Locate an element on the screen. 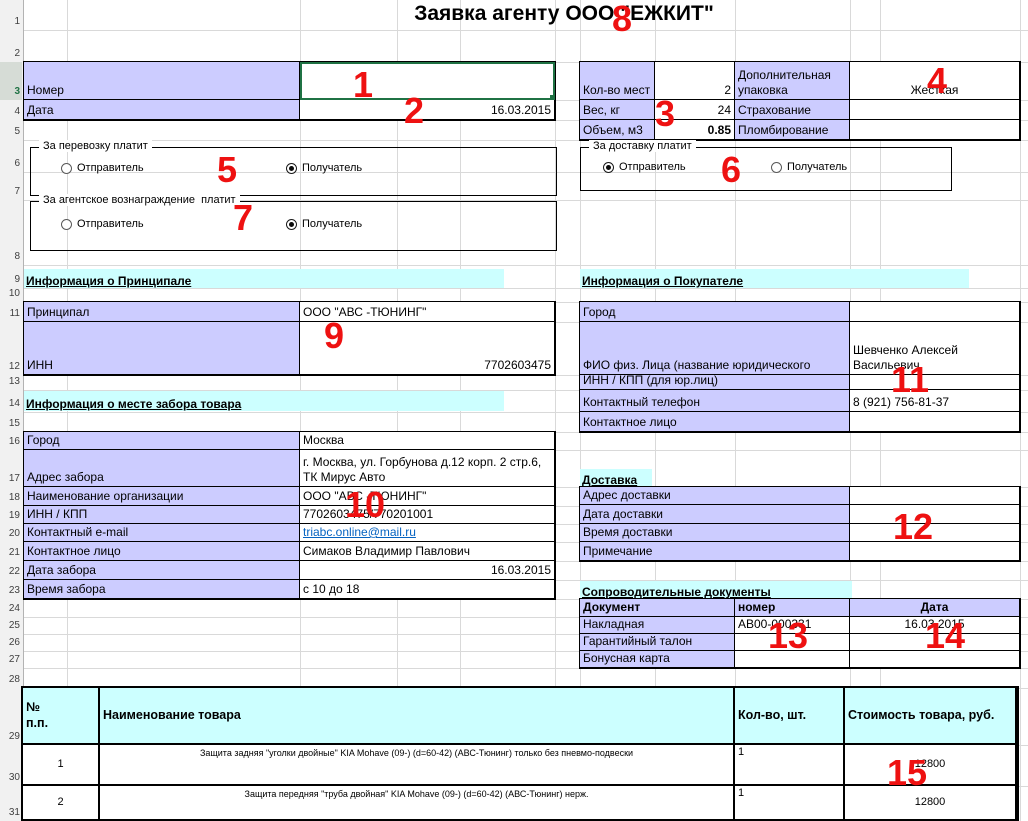 The width and height of the screenshot is (1028, 821). row-header-10: 10 is located at coordinates (14, 293).